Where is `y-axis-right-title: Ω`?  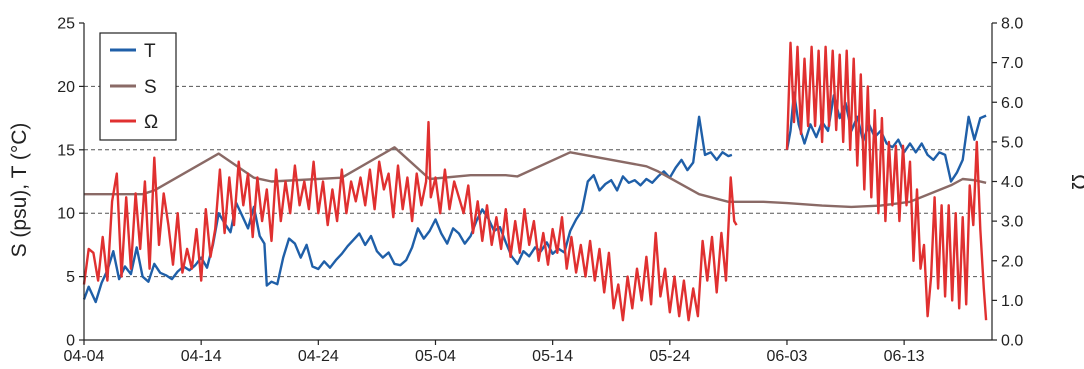 y-axis-right-title: Ω is located at coordinates (1075, 182).